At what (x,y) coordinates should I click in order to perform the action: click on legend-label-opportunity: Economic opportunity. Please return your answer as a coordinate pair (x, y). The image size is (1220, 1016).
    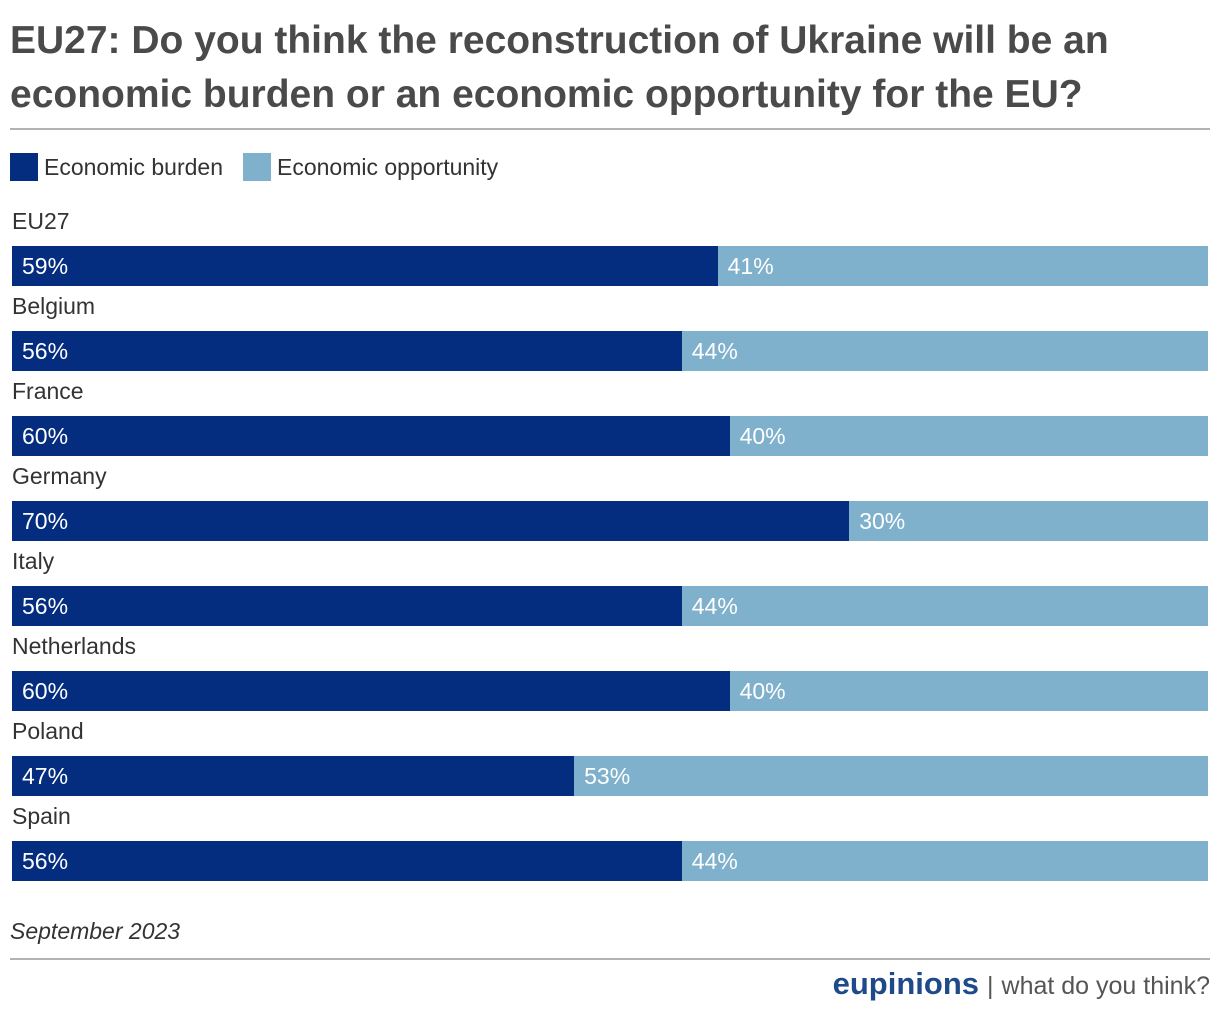
    Looking at the image, I should click on (388, 166).